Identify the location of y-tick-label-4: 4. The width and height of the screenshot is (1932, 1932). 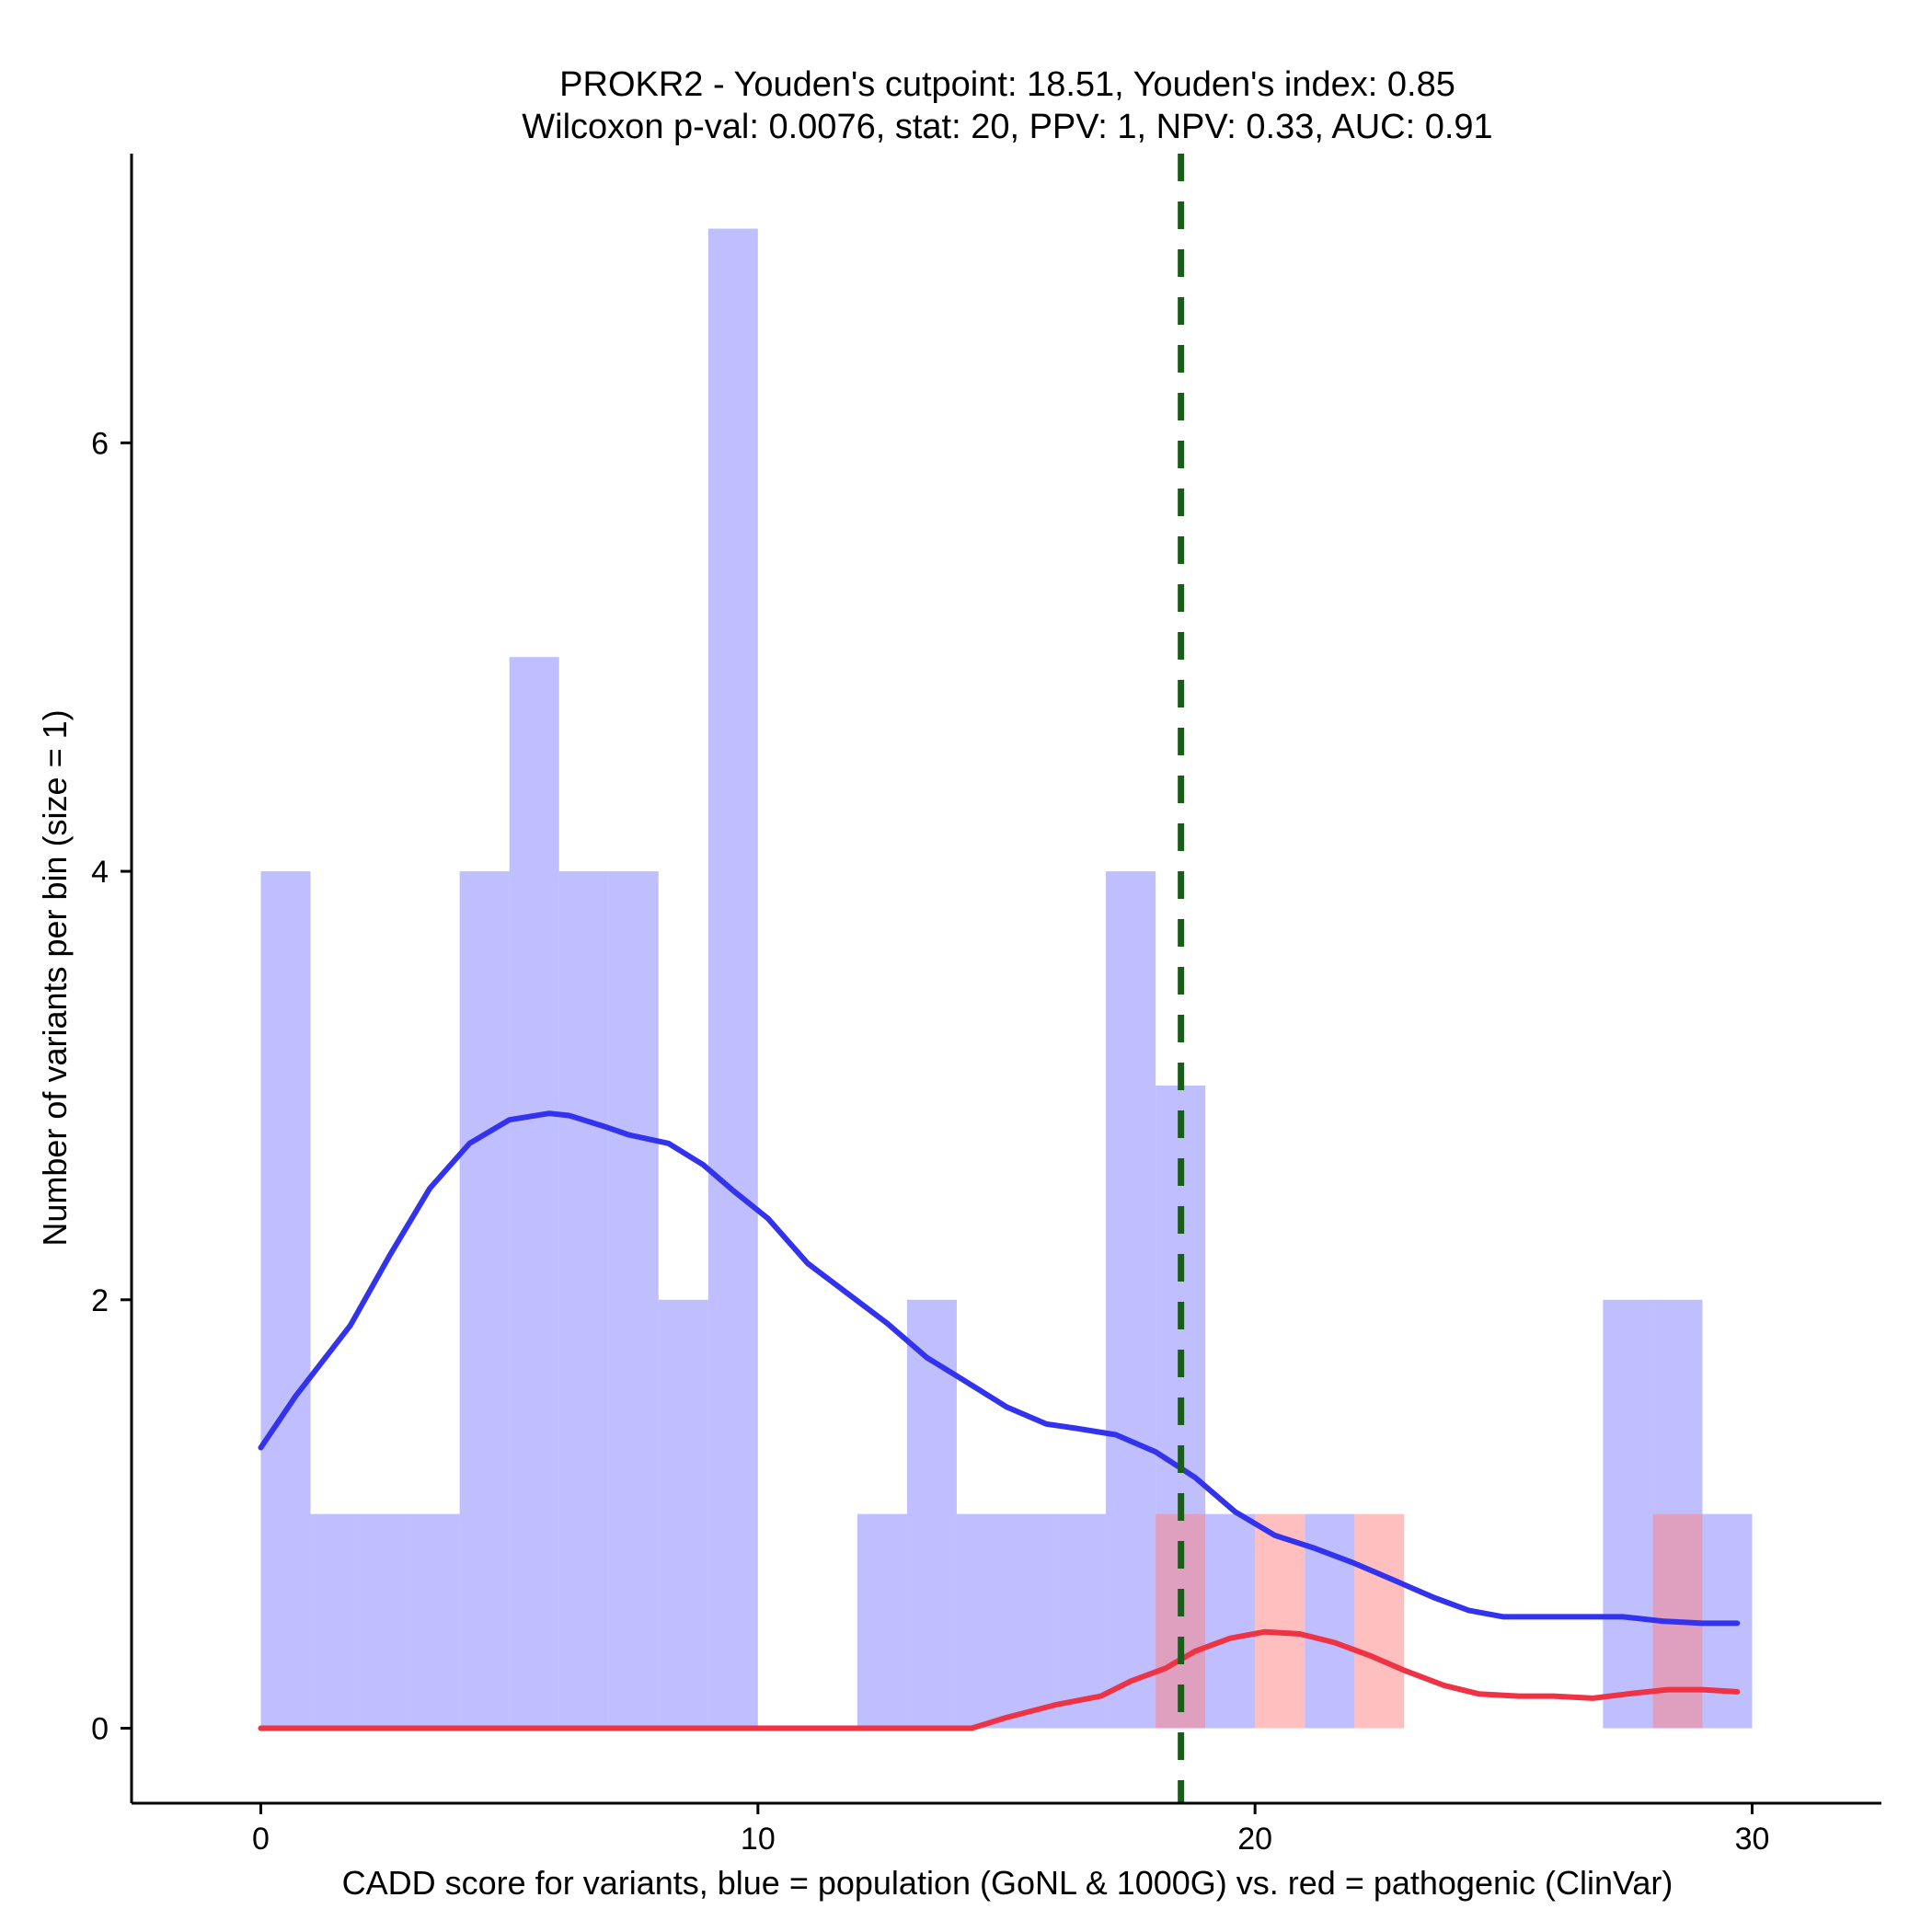
(100, 872).